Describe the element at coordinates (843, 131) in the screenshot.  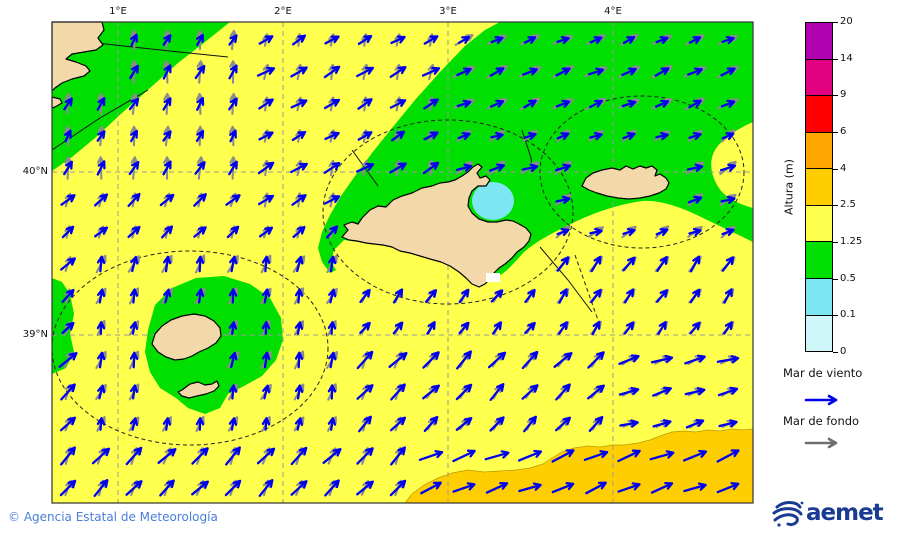
I see `colorbar-tick-label: 6` at that location.